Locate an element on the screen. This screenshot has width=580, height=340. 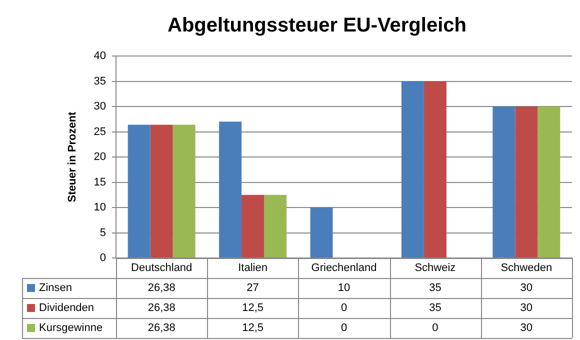
y-tick-label: 10 is located at coordinates (100, 208).